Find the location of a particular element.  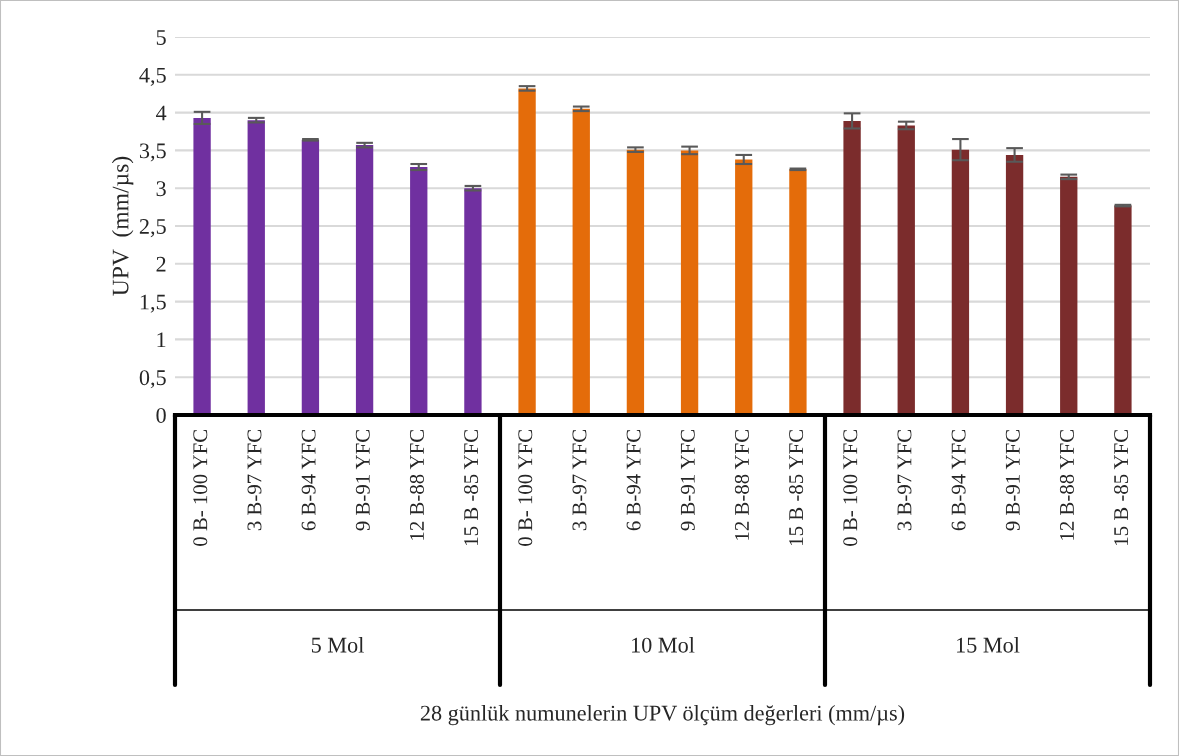

y-tick-label: 1 is located at coordinates (161, 340).